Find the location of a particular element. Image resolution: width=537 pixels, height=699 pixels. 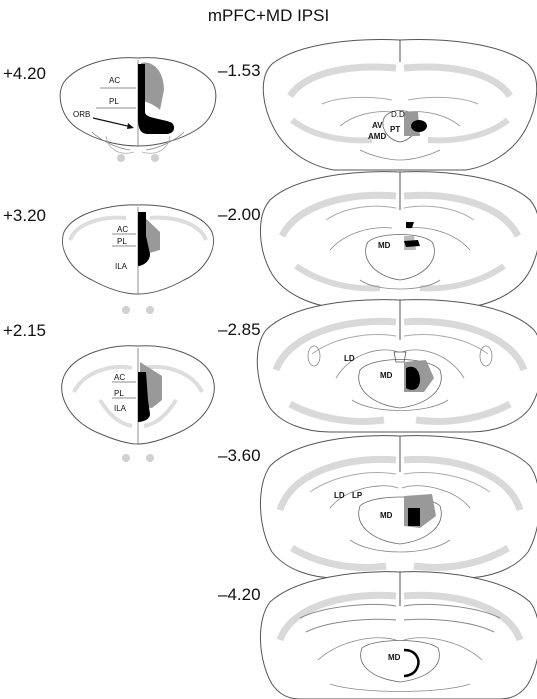

pfc-section-1: AC PL ORB is located at coordinates (138, 109).